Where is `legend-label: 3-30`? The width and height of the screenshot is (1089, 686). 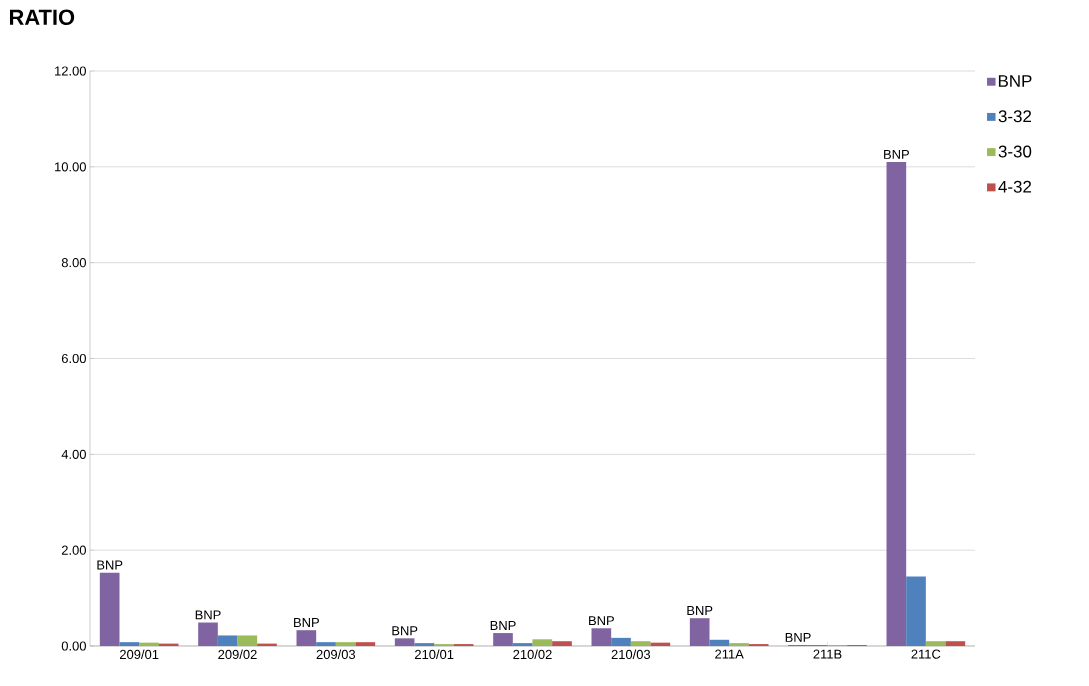 legend-label: 3-30 is located at coordinates (1015, 151).